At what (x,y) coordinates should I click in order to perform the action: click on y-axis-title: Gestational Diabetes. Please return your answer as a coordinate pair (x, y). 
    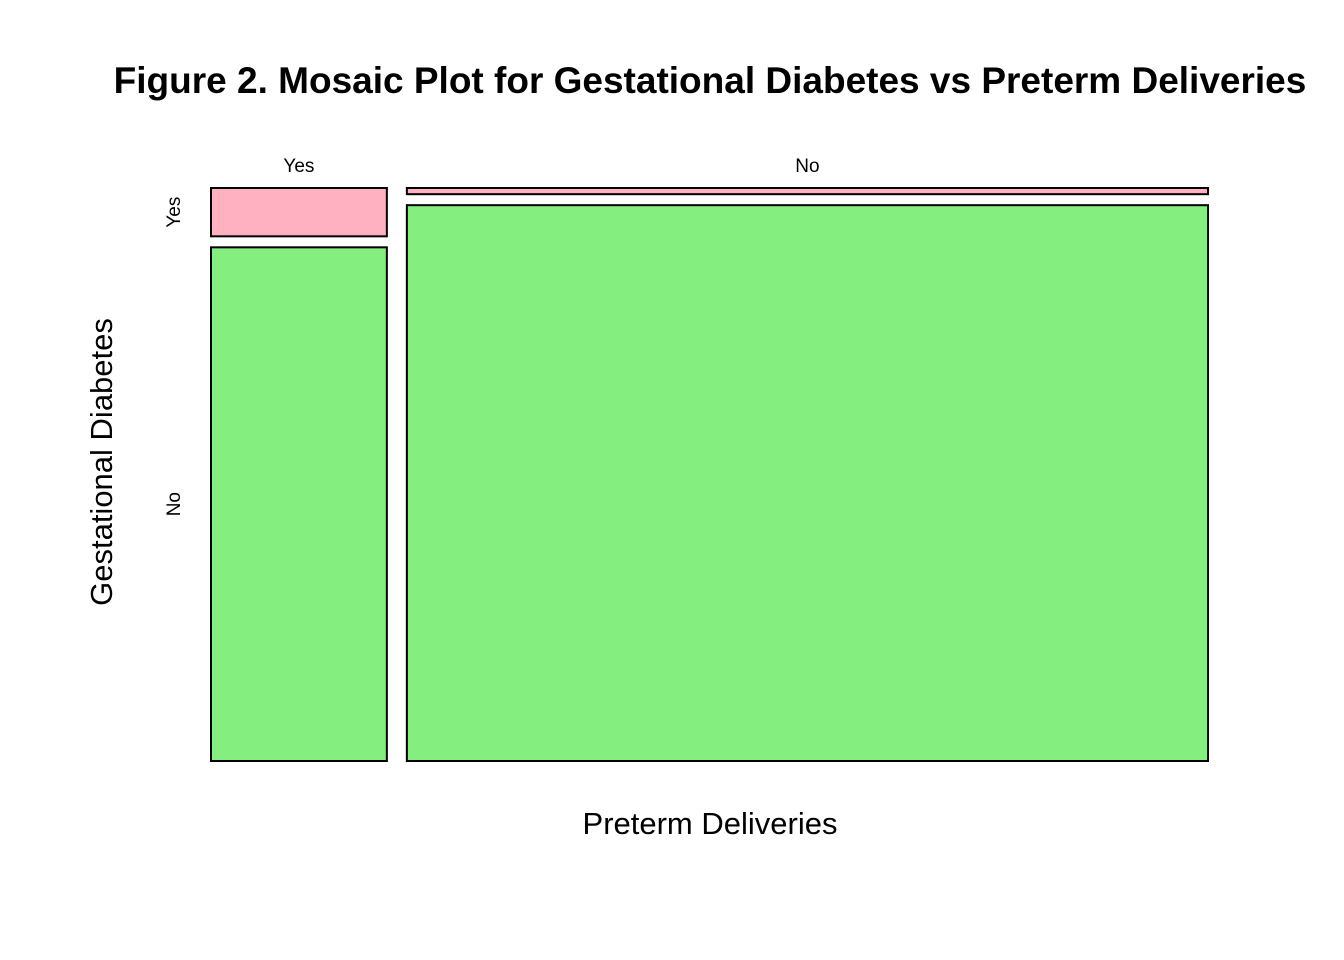
    Looking at the image, I should click on (101, 462).